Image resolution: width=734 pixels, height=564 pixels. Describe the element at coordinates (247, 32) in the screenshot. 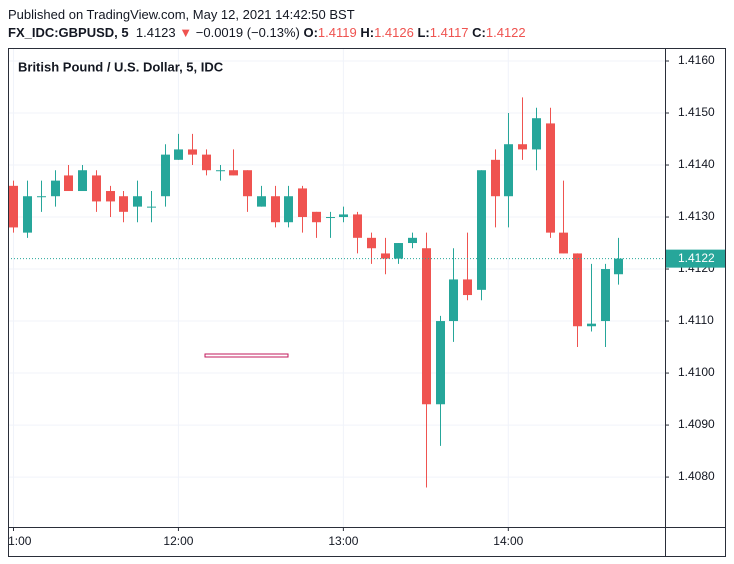

I see `change: −0.0019 (−0.13%)` at that location.